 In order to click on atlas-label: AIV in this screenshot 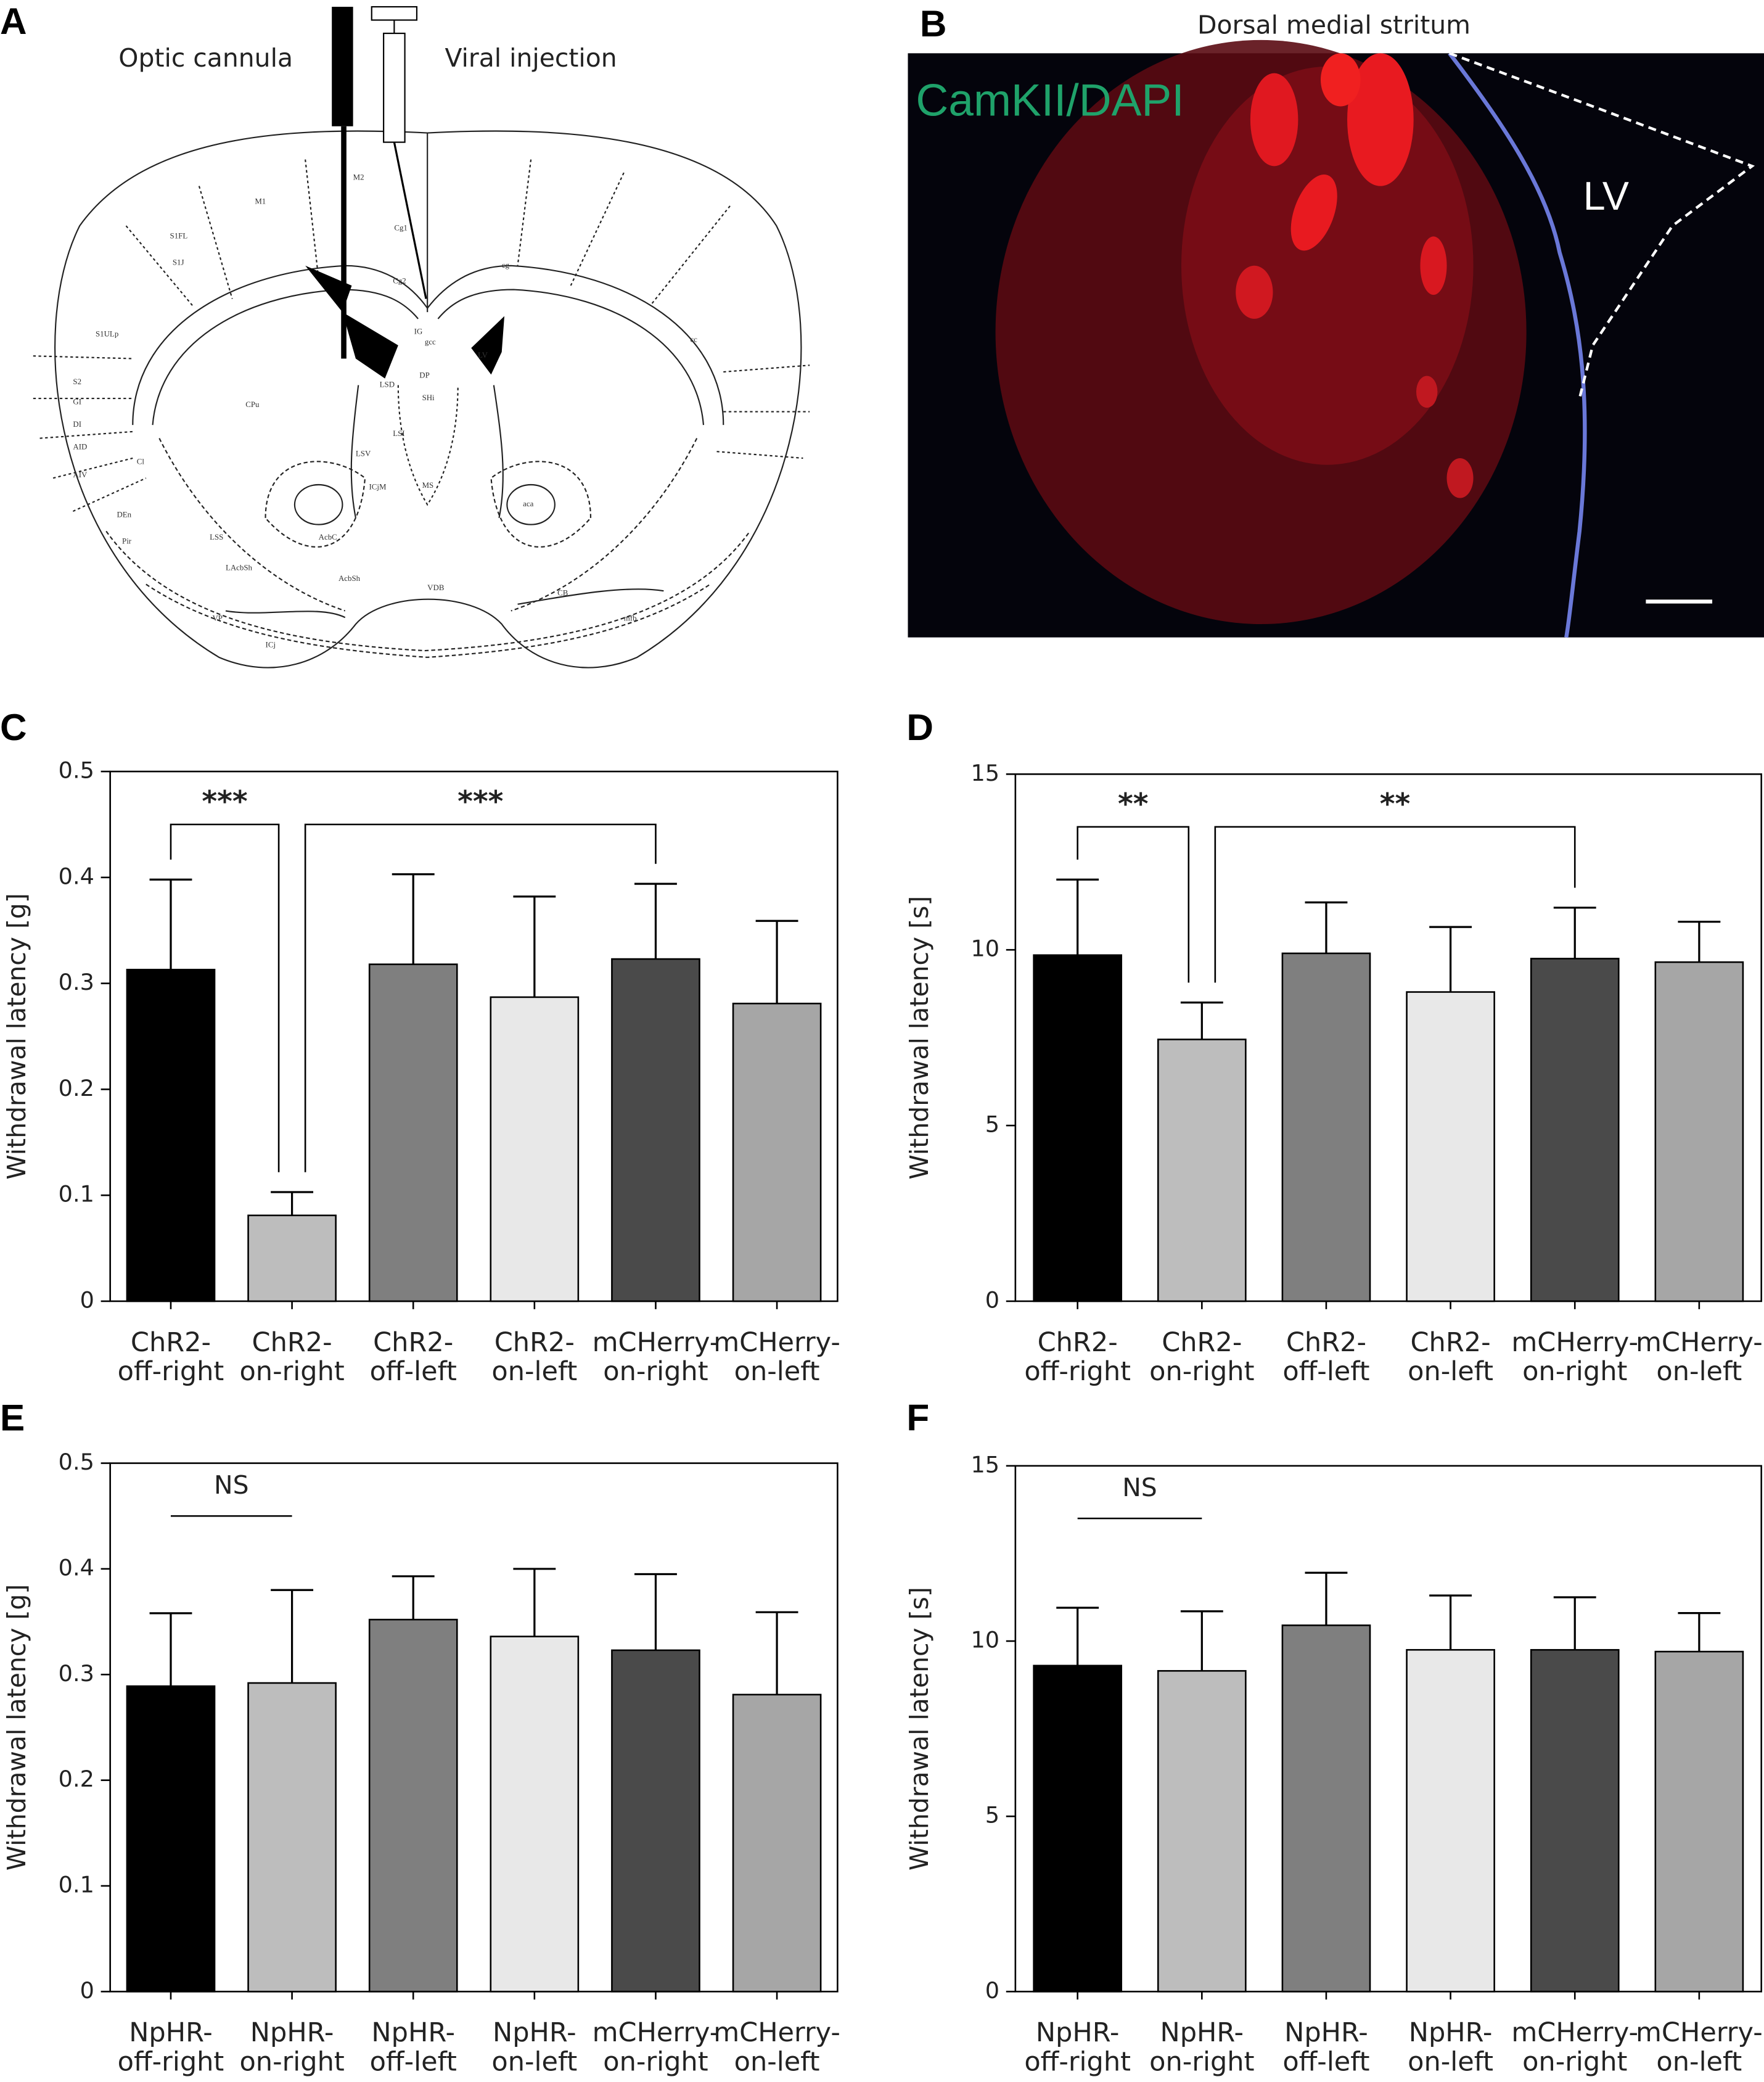, I will do `click(81, 475)`.